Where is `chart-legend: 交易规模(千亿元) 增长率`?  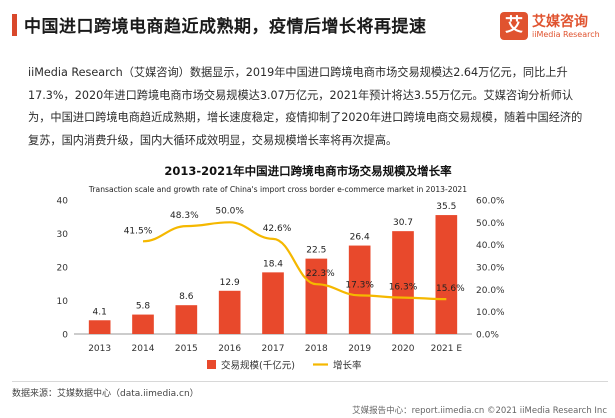 chart-legend: 交易规模(千亿元) 增长率 is located at coordinates (284, 366).